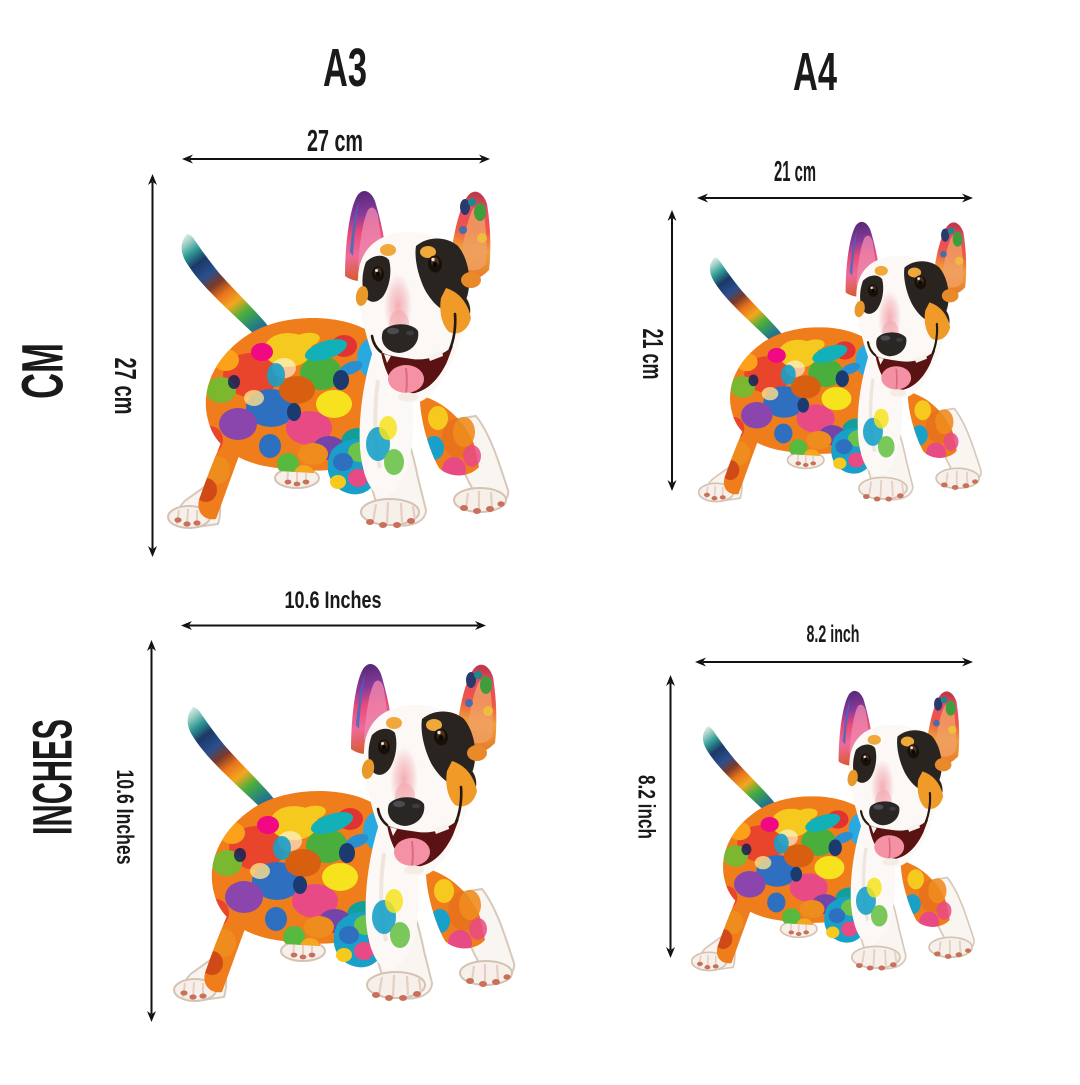  What do you see at coordinates (815, 72) in the screenshot?
I see `svg-text: A4` at bounding box center [815, 72].